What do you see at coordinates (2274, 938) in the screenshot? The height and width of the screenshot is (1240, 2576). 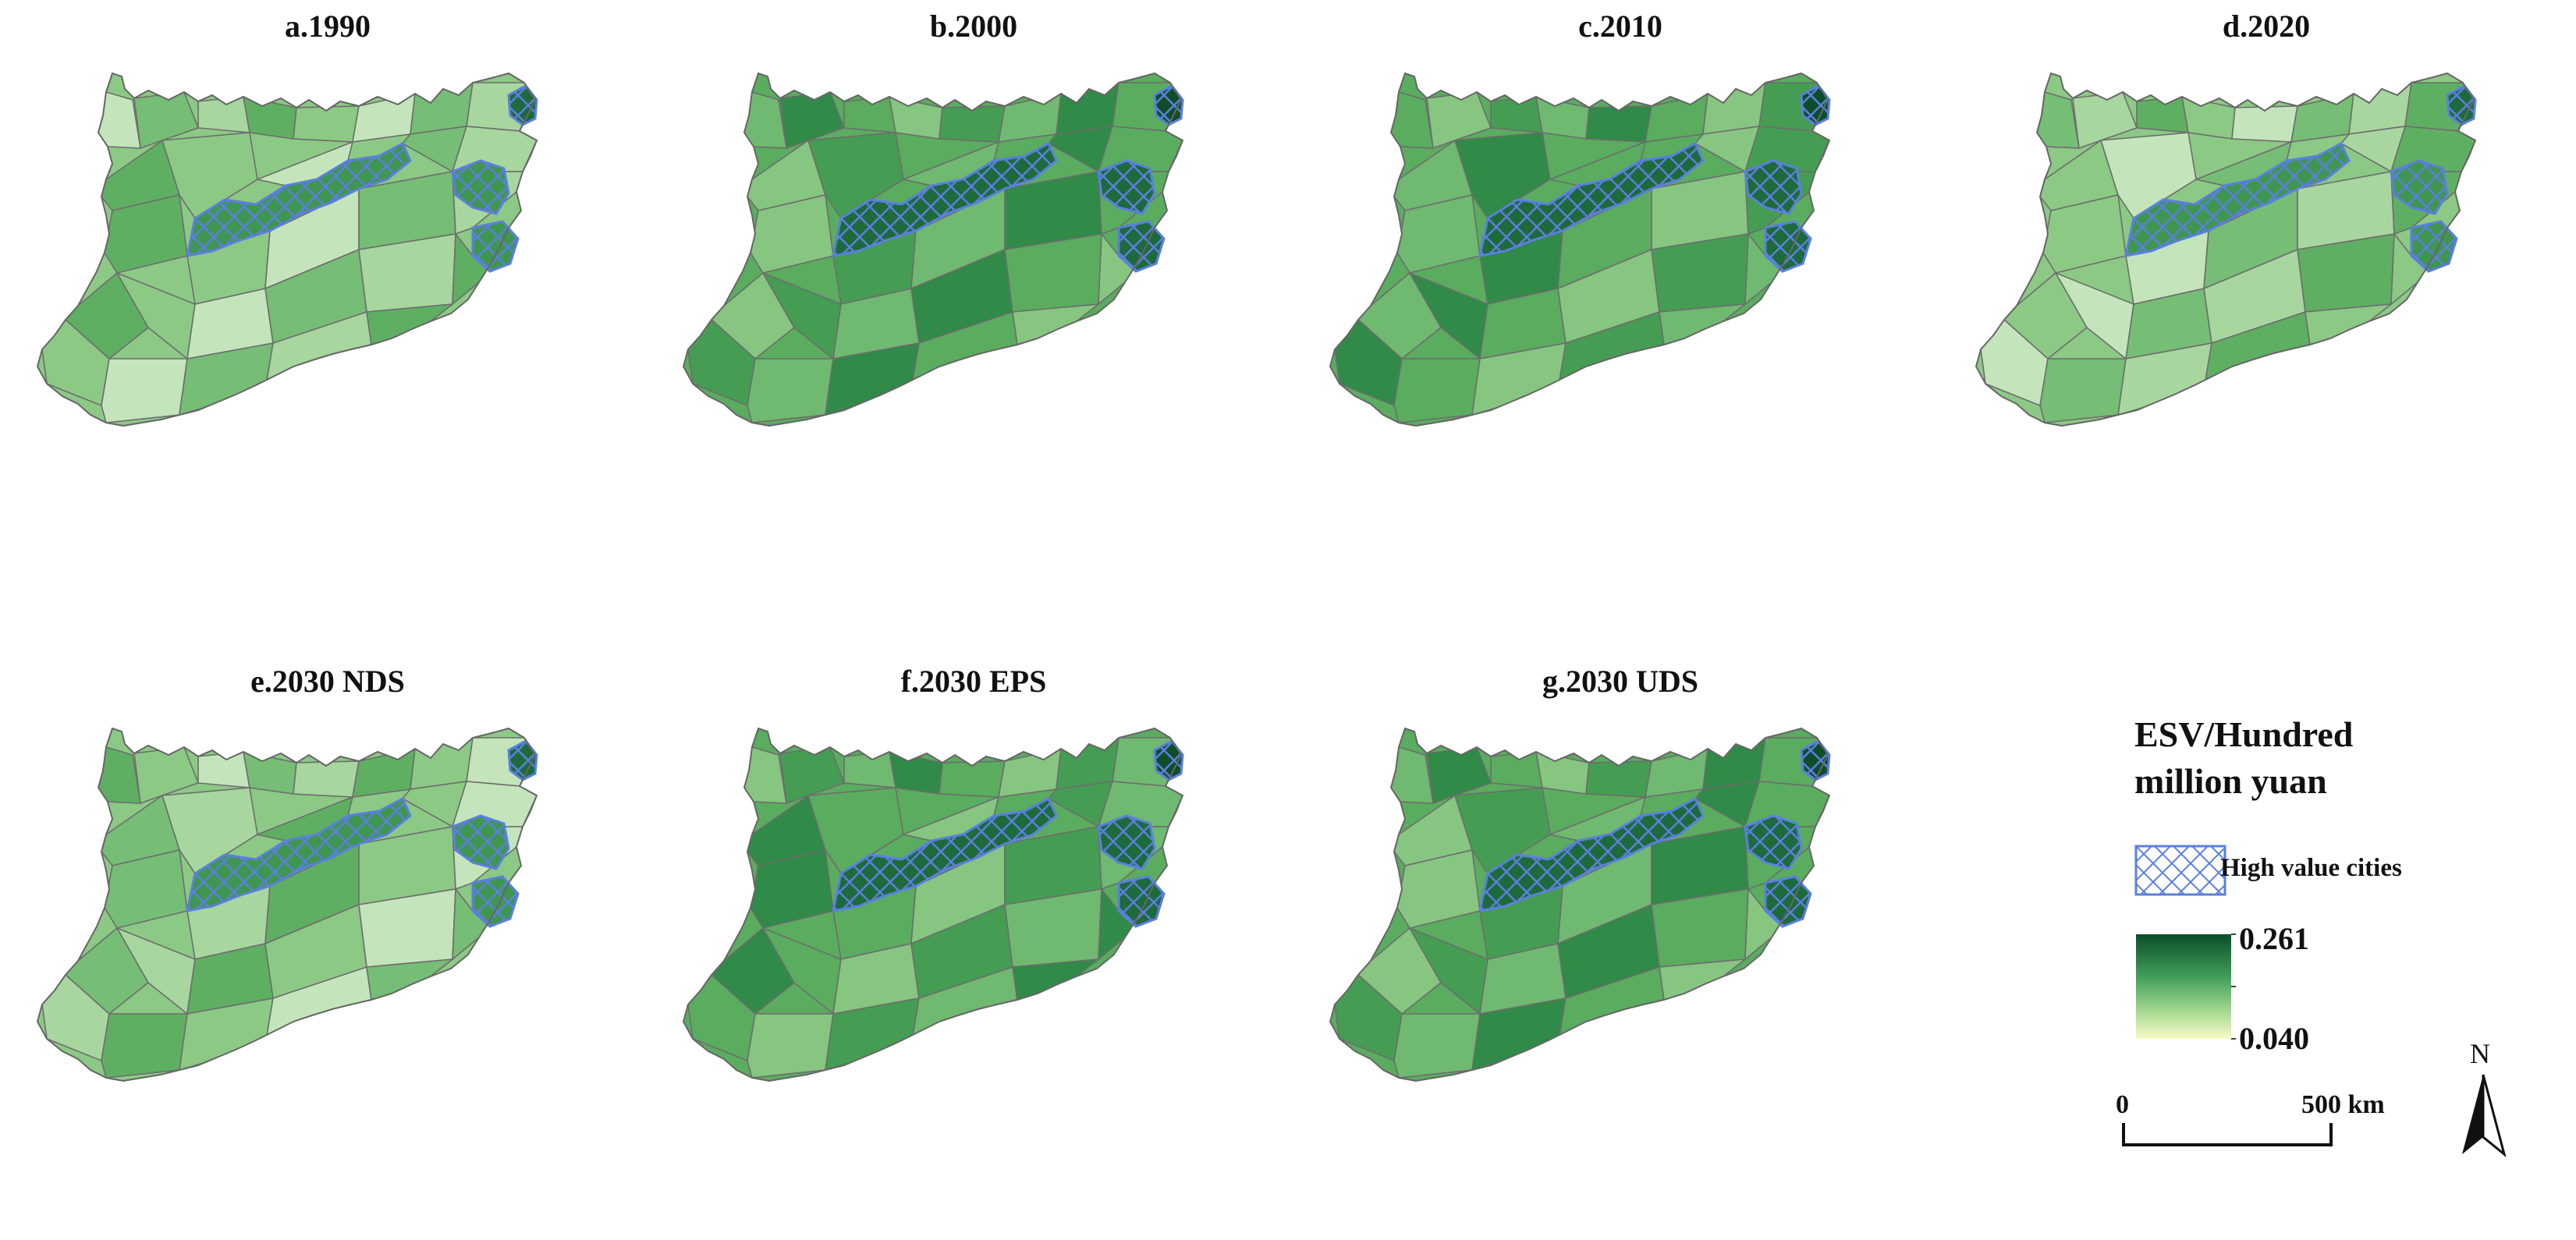 I see `legend-max-value: 0.261` at bounding box center [2274, 938].